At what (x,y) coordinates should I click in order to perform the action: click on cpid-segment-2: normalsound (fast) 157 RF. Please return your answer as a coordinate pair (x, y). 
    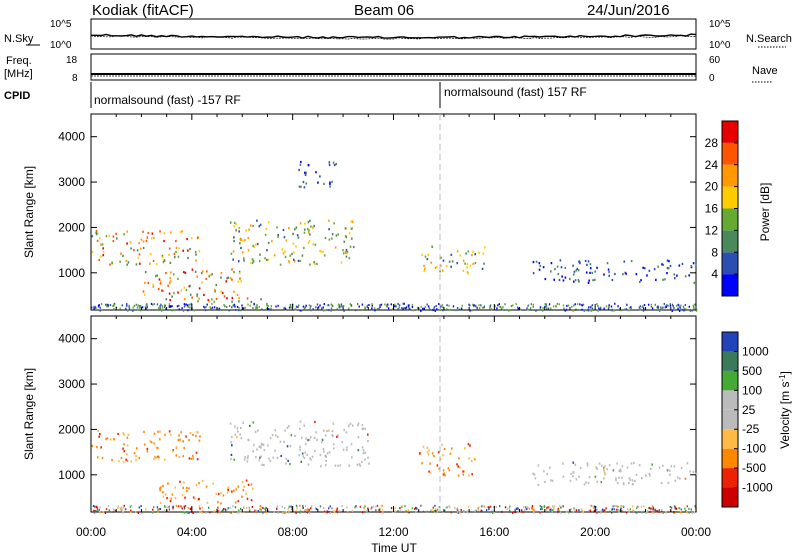
    Looking at the image, I should click on (515, 92).